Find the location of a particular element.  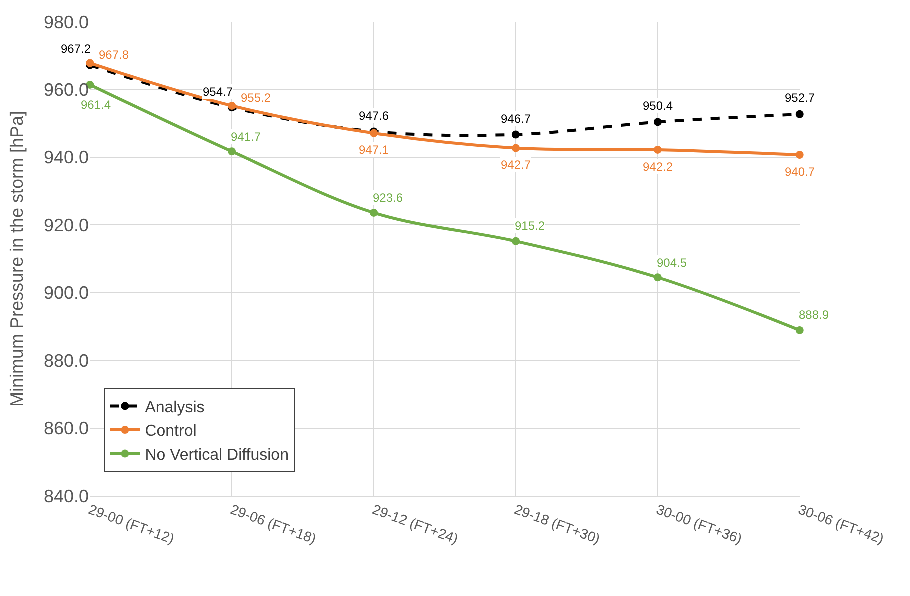

data-label: 946.7 is located at coordinates (516, 119).